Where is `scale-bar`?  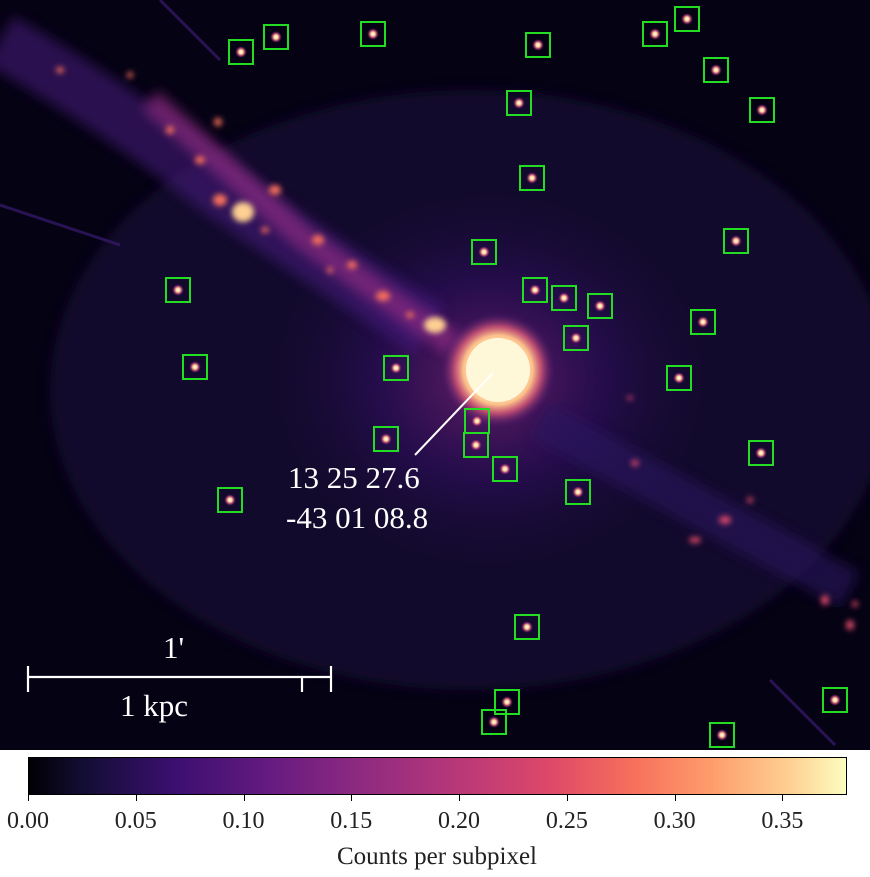
scale-bar is located at coordinates (179, 679).